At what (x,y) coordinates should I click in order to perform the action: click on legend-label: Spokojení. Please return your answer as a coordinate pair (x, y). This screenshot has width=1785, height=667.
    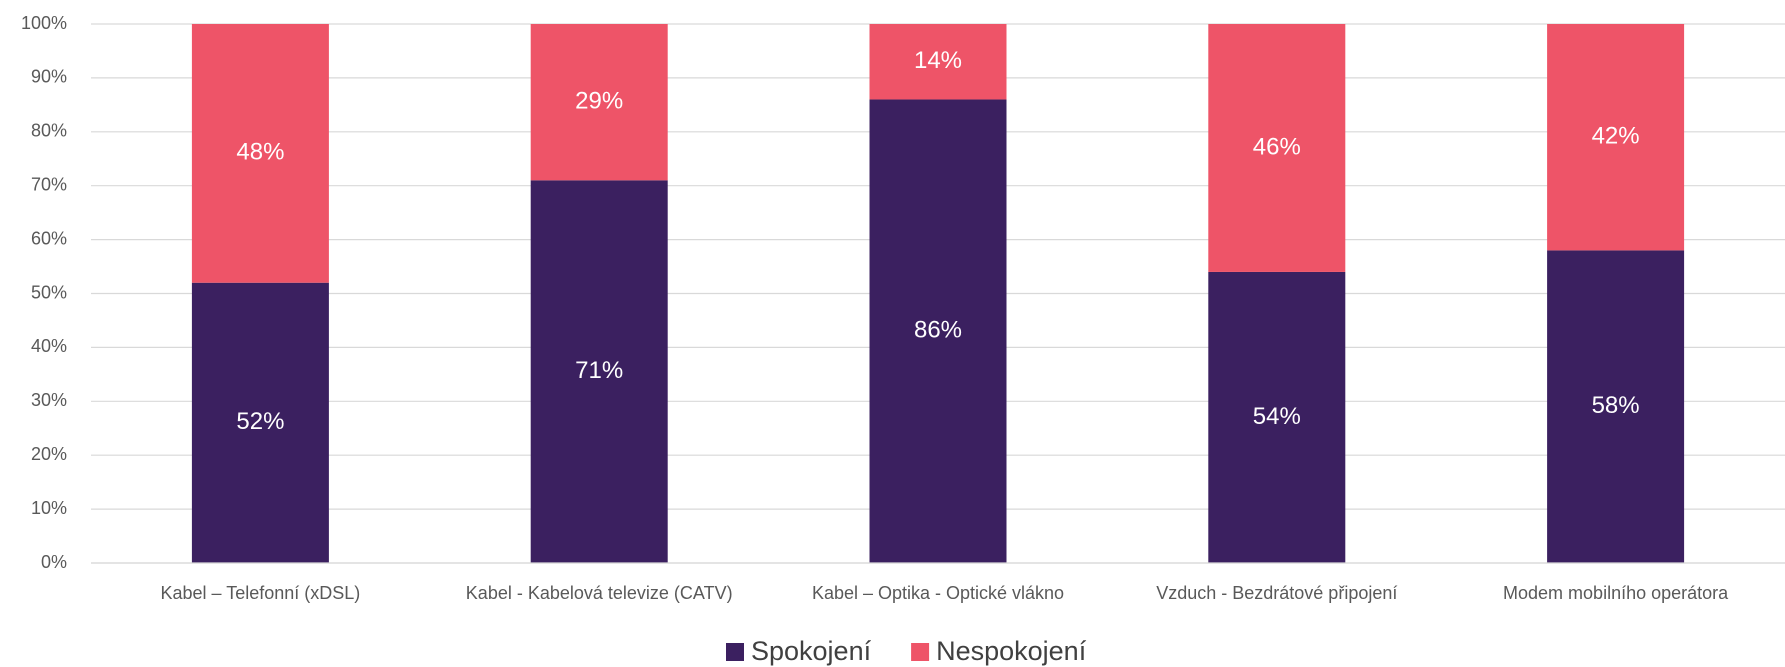
    Looking at the image, I should click on (811, 651).